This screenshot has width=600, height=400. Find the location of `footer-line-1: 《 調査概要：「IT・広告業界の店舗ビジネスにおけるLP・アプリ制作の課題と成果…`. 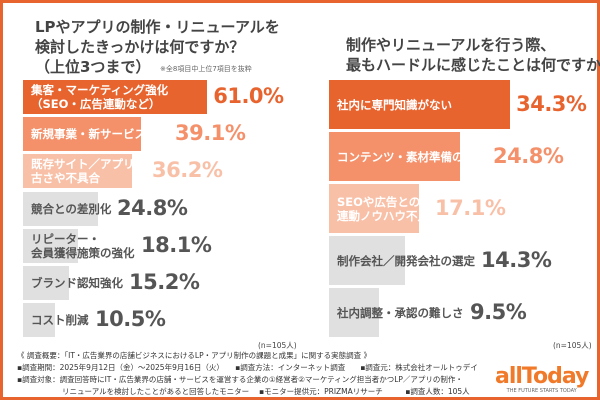

footer-line-1: 《 調査概要：「IT・広告業界の店舗ビジネスにおけるLP・アプリ制作の課題と成果… is located at coordinates (194, 355).